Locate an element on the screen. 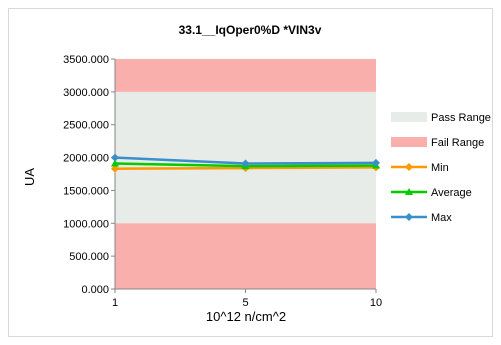  legend-marker-max is located at coordinates (409, 217).